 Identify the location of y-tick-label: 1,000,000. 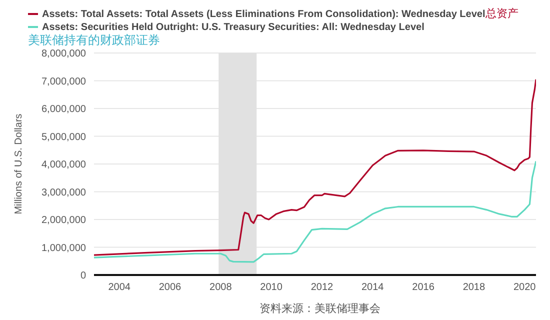
(64, 248).